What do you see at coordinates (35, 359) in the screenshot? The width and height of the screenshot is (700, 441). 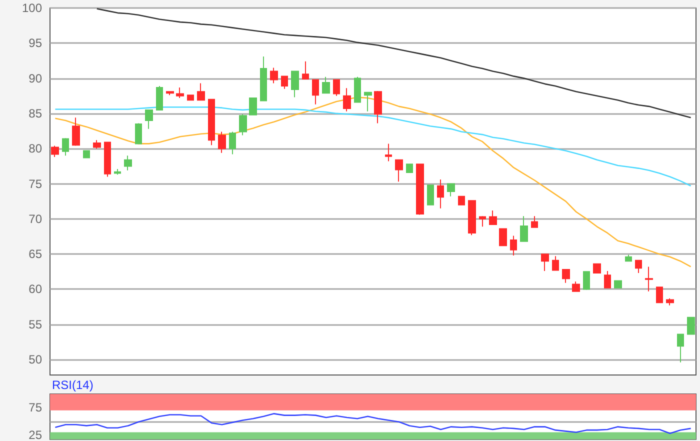 I see `y-tick-label: 50` at bounding box center [35, 359].